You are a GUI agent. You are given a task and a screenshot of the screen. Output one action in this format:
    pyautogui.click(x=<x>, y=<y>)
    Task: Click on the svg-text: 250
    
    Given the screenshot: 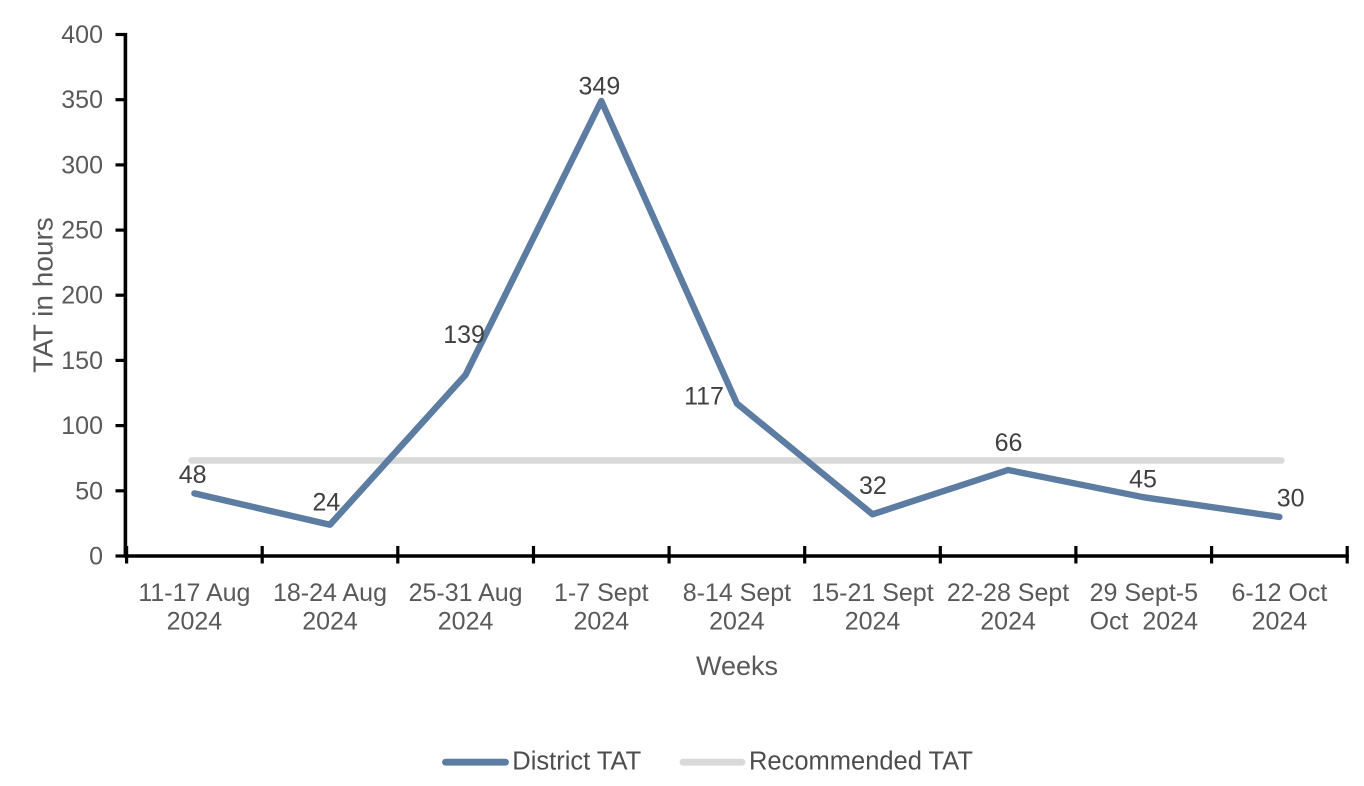 What is the action you would take?
    pyautogui.click(x=82, y=231)
    